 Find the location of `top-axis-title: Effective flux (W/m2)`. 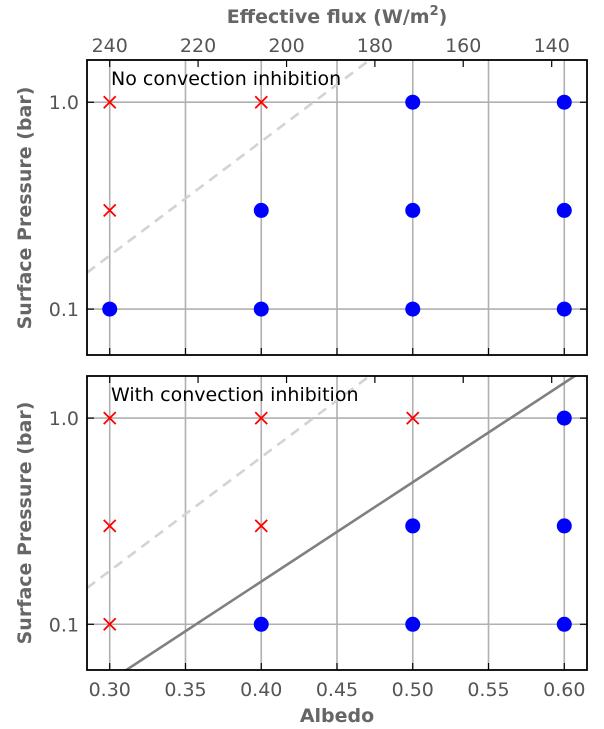

top-axis-title: Effective flux (W/m2) is located at coordinates (337, 16).